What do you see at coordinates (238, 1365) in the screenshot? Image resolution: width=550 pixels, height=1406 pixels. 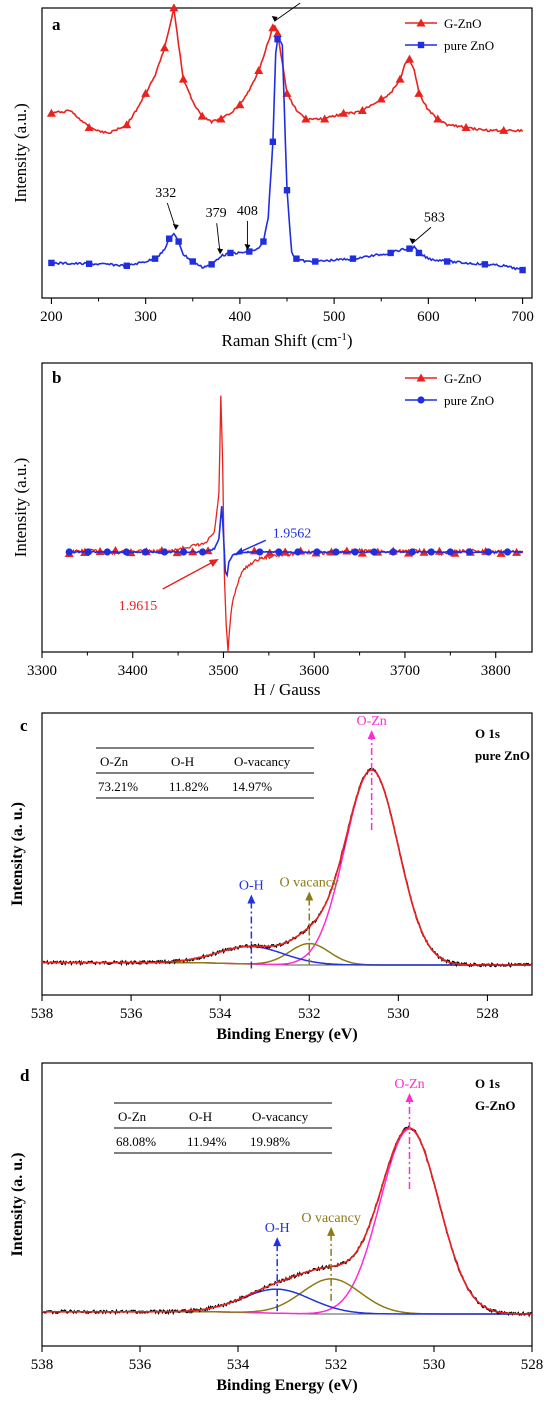 I see `x-tick-label: 534` at bounding box center [238, 1365].